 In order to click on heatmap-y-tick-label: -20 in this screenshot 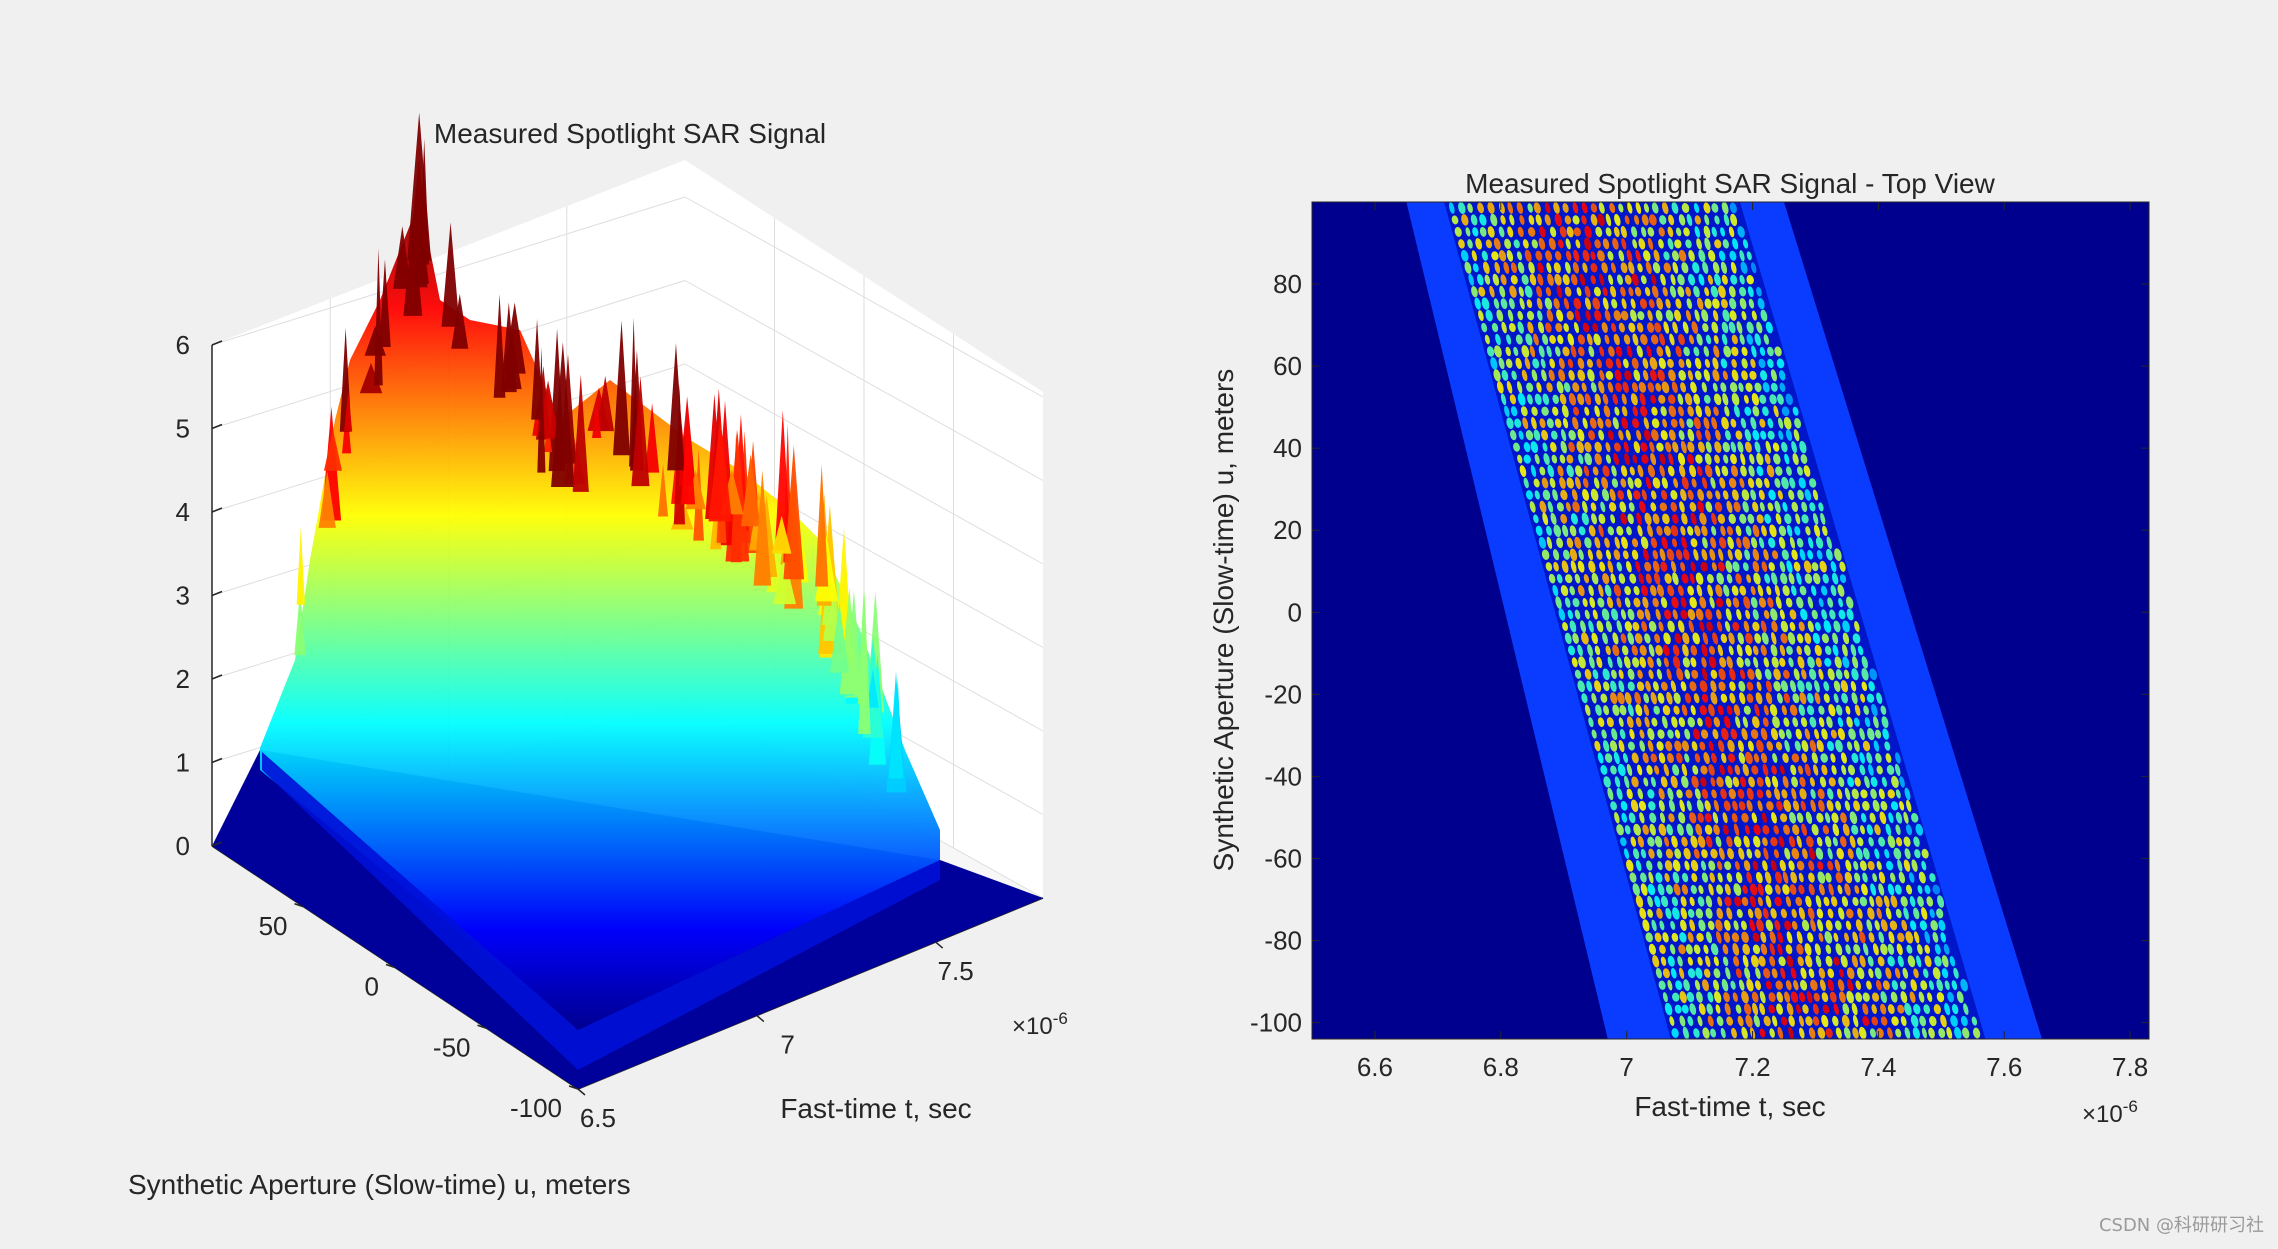, I will do `click(1283, 694)`.